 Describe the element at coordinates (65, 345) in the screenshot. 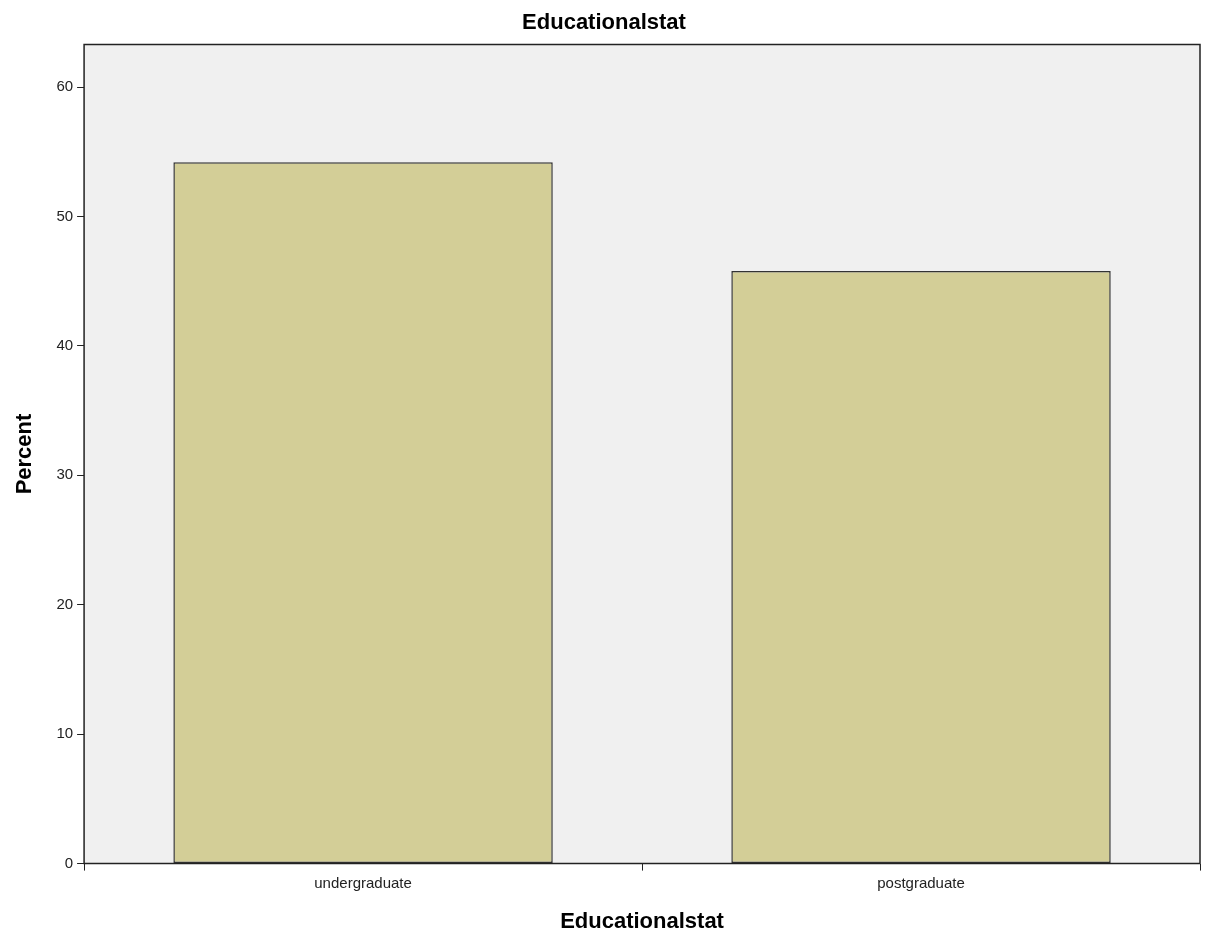

I see `y-tick-label: 40` at that location.